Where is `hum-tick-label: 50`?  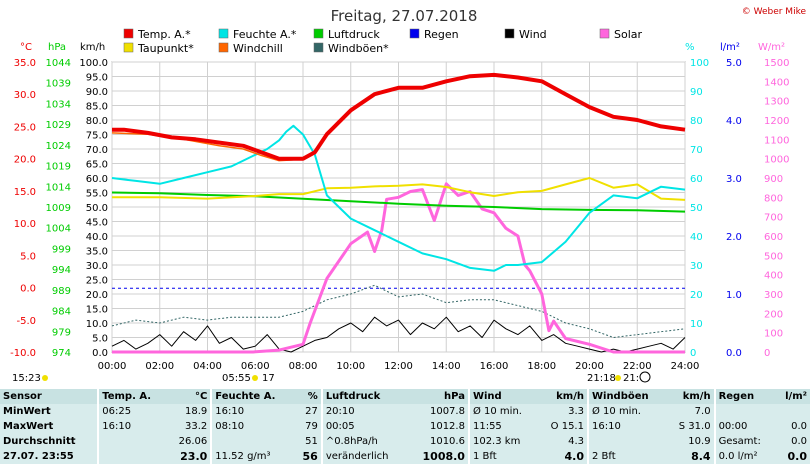 hum-tick-label: 50 is located at coordinates (696, 208).